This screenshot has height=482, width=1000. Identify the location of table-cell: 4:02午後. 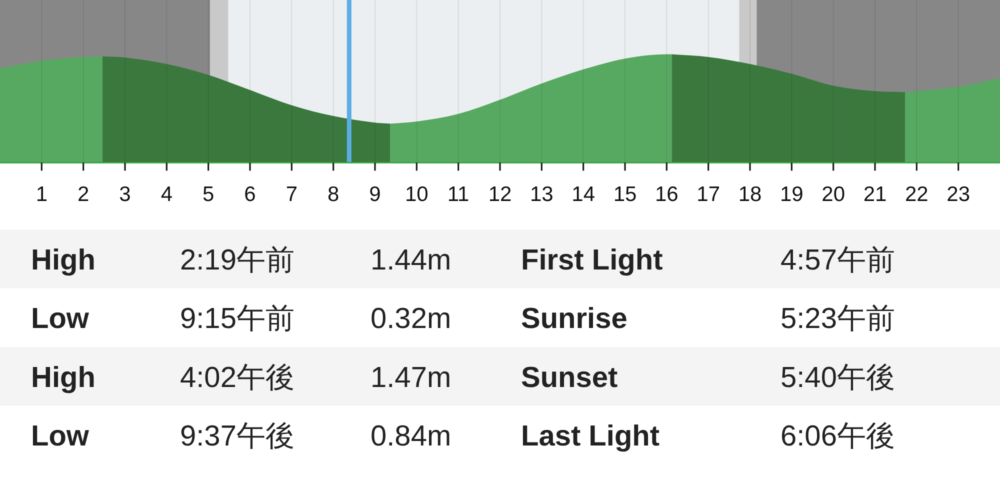
(237, 378).